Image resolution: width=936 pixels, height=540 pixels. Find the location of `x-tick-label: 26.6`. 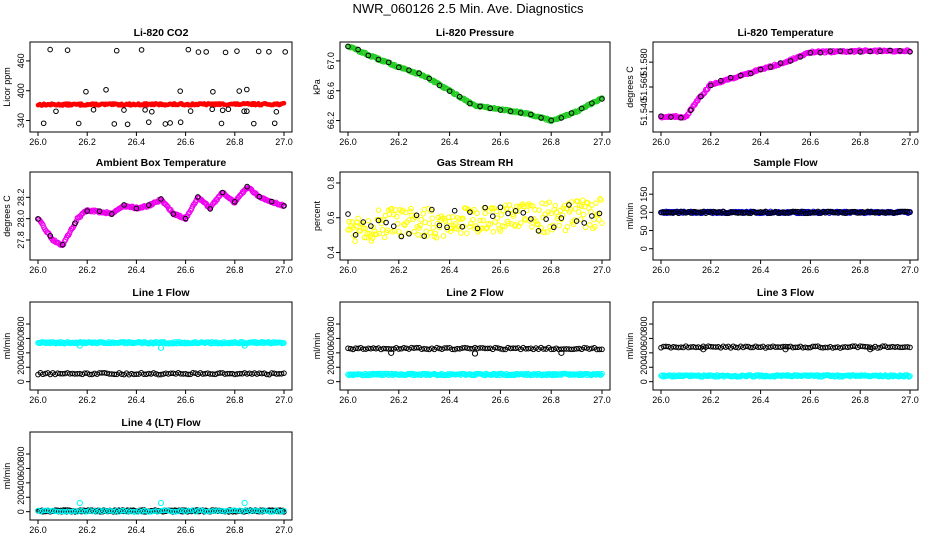

x-tick-label: 26.6 is located at coordinates (811, 270).